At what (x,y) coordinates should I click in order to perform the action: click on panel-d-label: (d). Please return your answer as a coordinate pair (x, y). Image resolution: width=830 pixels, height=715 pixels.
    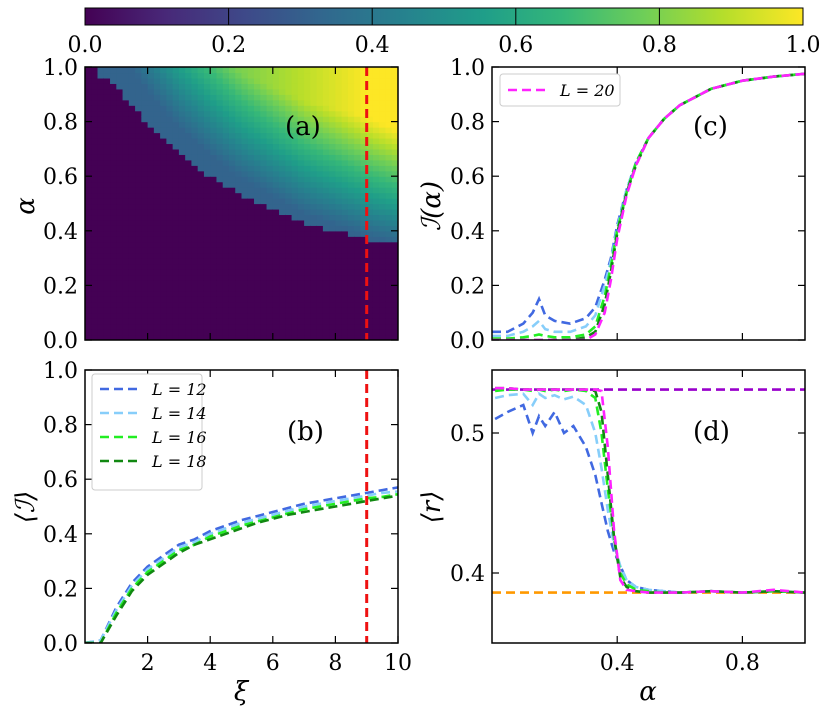
    Looking at the image, I should click on (711, 432).